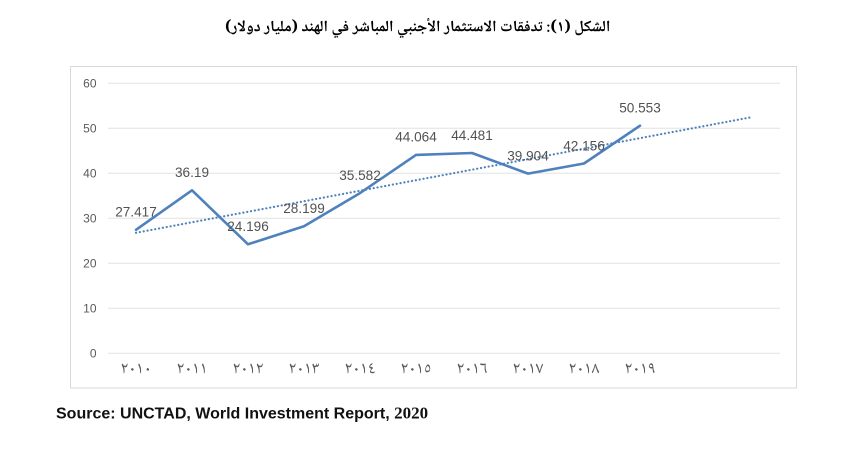 Image resolution: width=860 pixels, height=452 pixels. I want to click on svg-text: 30, so click(90, 219).